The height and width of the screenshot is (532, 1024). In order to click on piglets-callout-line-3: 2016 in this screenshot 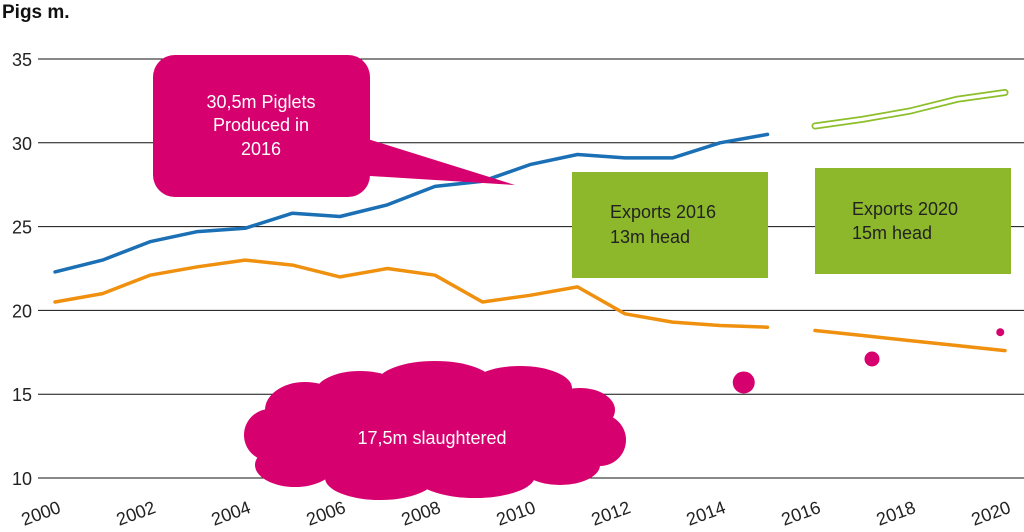, I will do `click(261, 149)`.